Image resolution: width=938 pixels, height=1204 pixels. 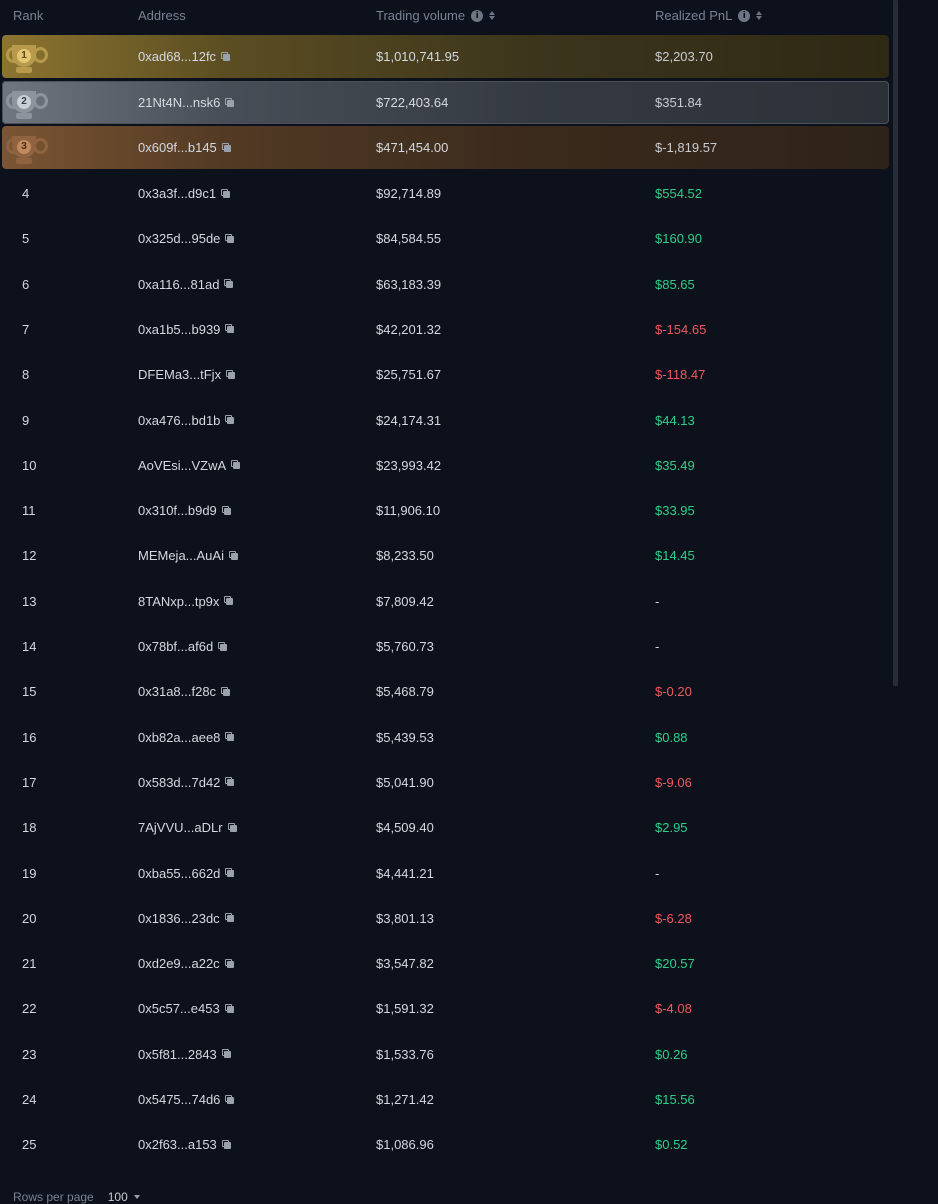 What do you see at coordinates (177, 1145) in the screenshot?
I see `address-text: 0x2f63...a153` at bounding box center [177, 1145].